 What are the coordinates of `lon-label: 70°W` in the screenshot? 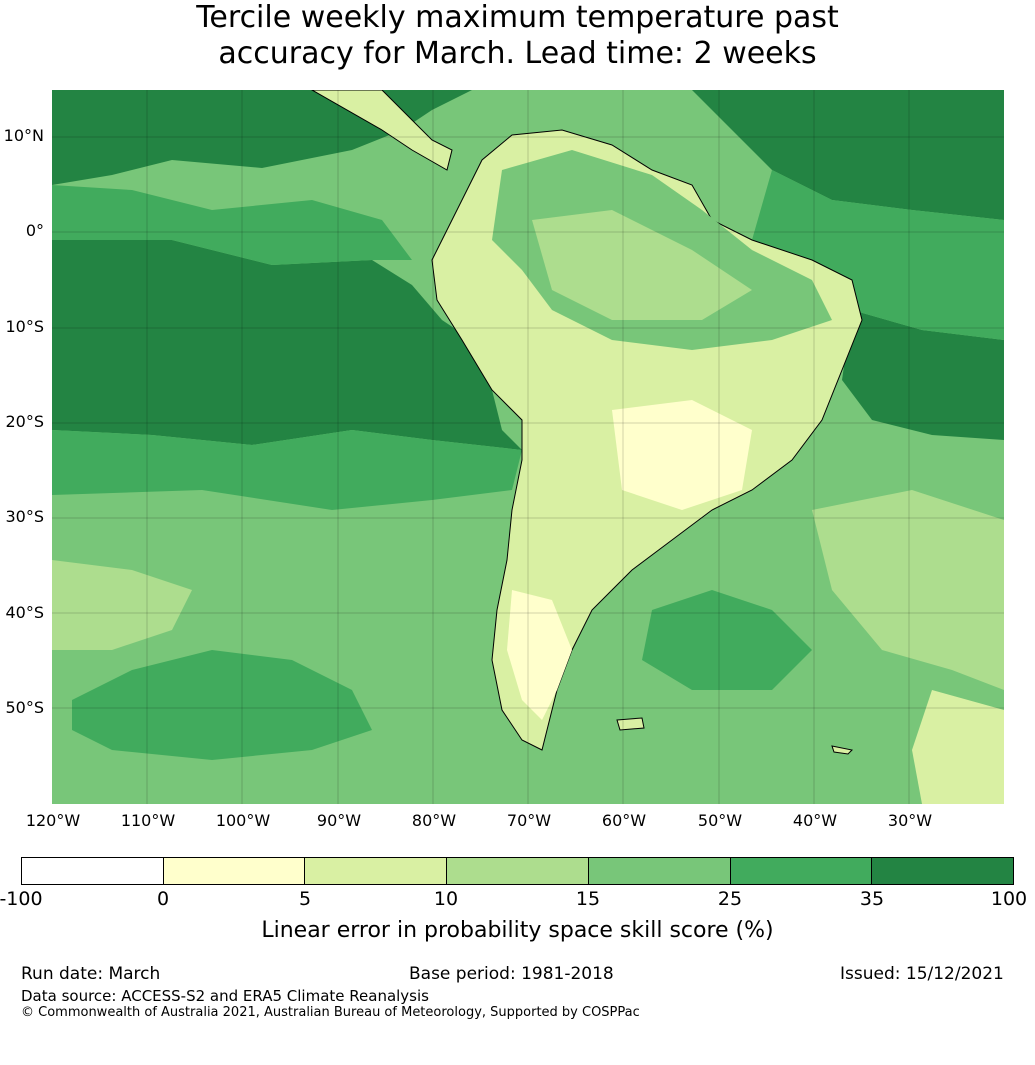 It's located at (529, 820).